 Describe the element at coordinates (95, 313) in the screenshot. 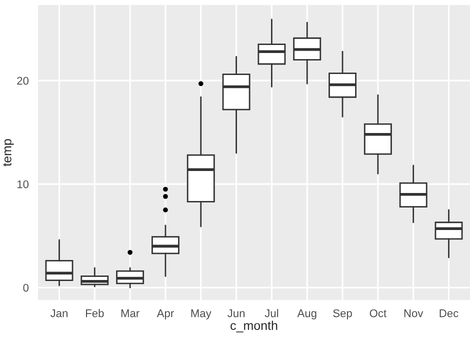

I see `x-tick-label: Feb` at that location.